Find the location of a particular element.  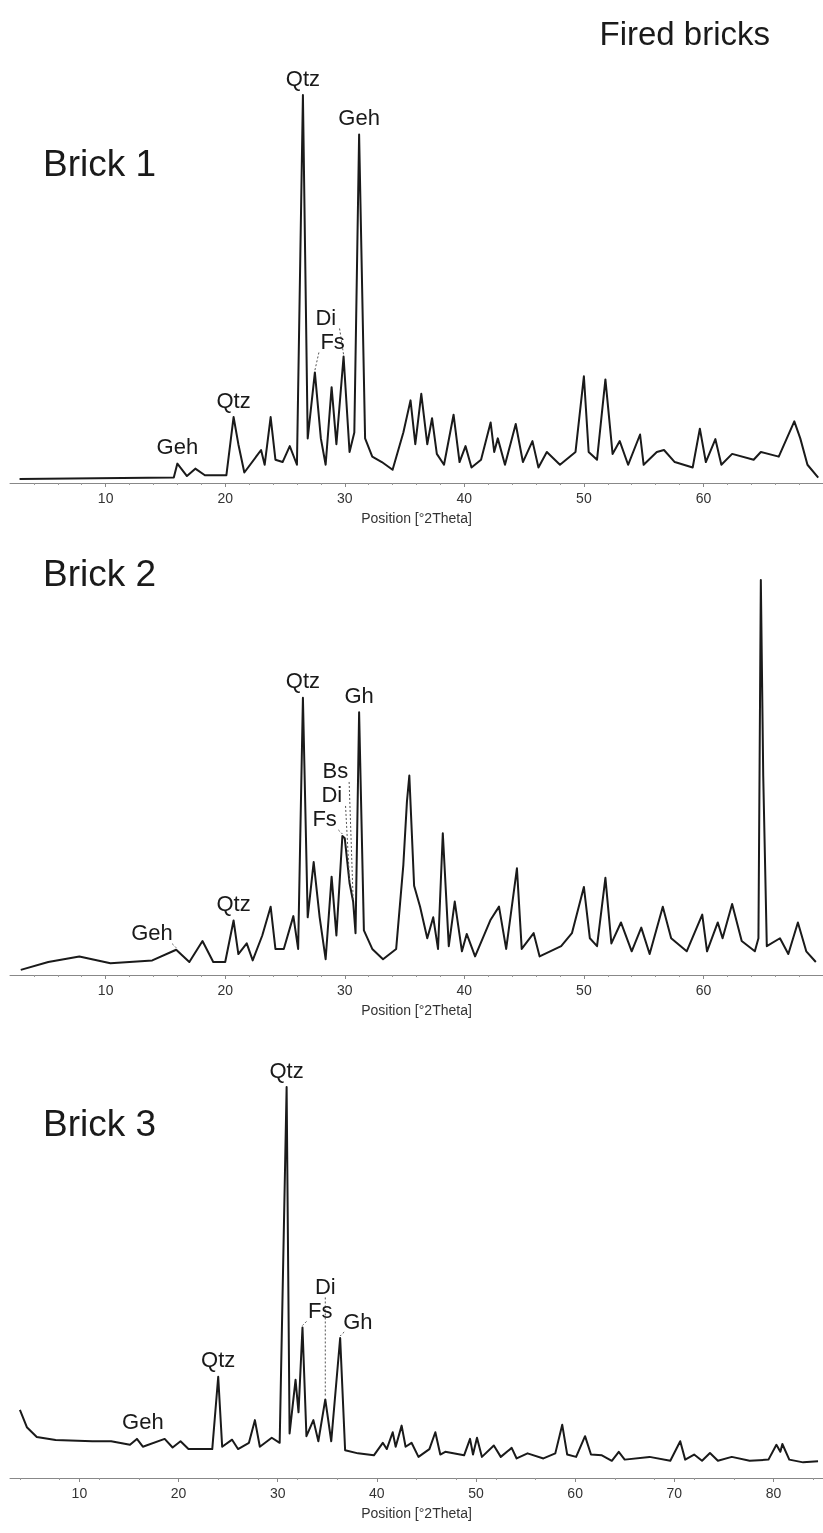

x-tick-label: 80 is located at coordinates (773, 1493).